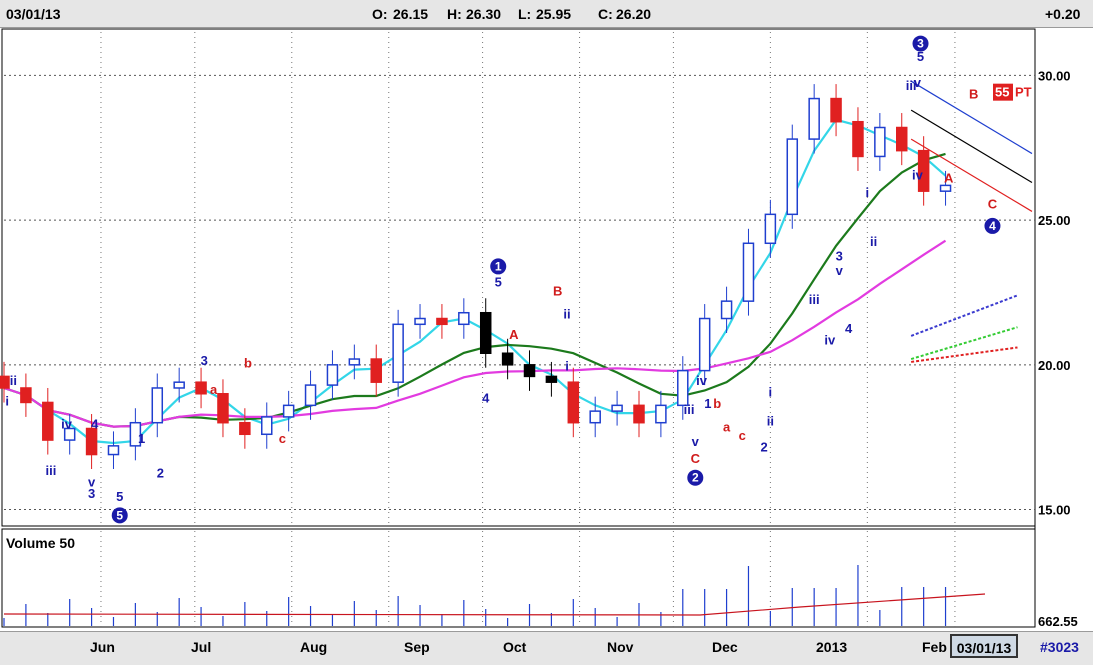 This screenshot has width=1093, height=665. I want to click on month-label: Feb, so click(934, 647).